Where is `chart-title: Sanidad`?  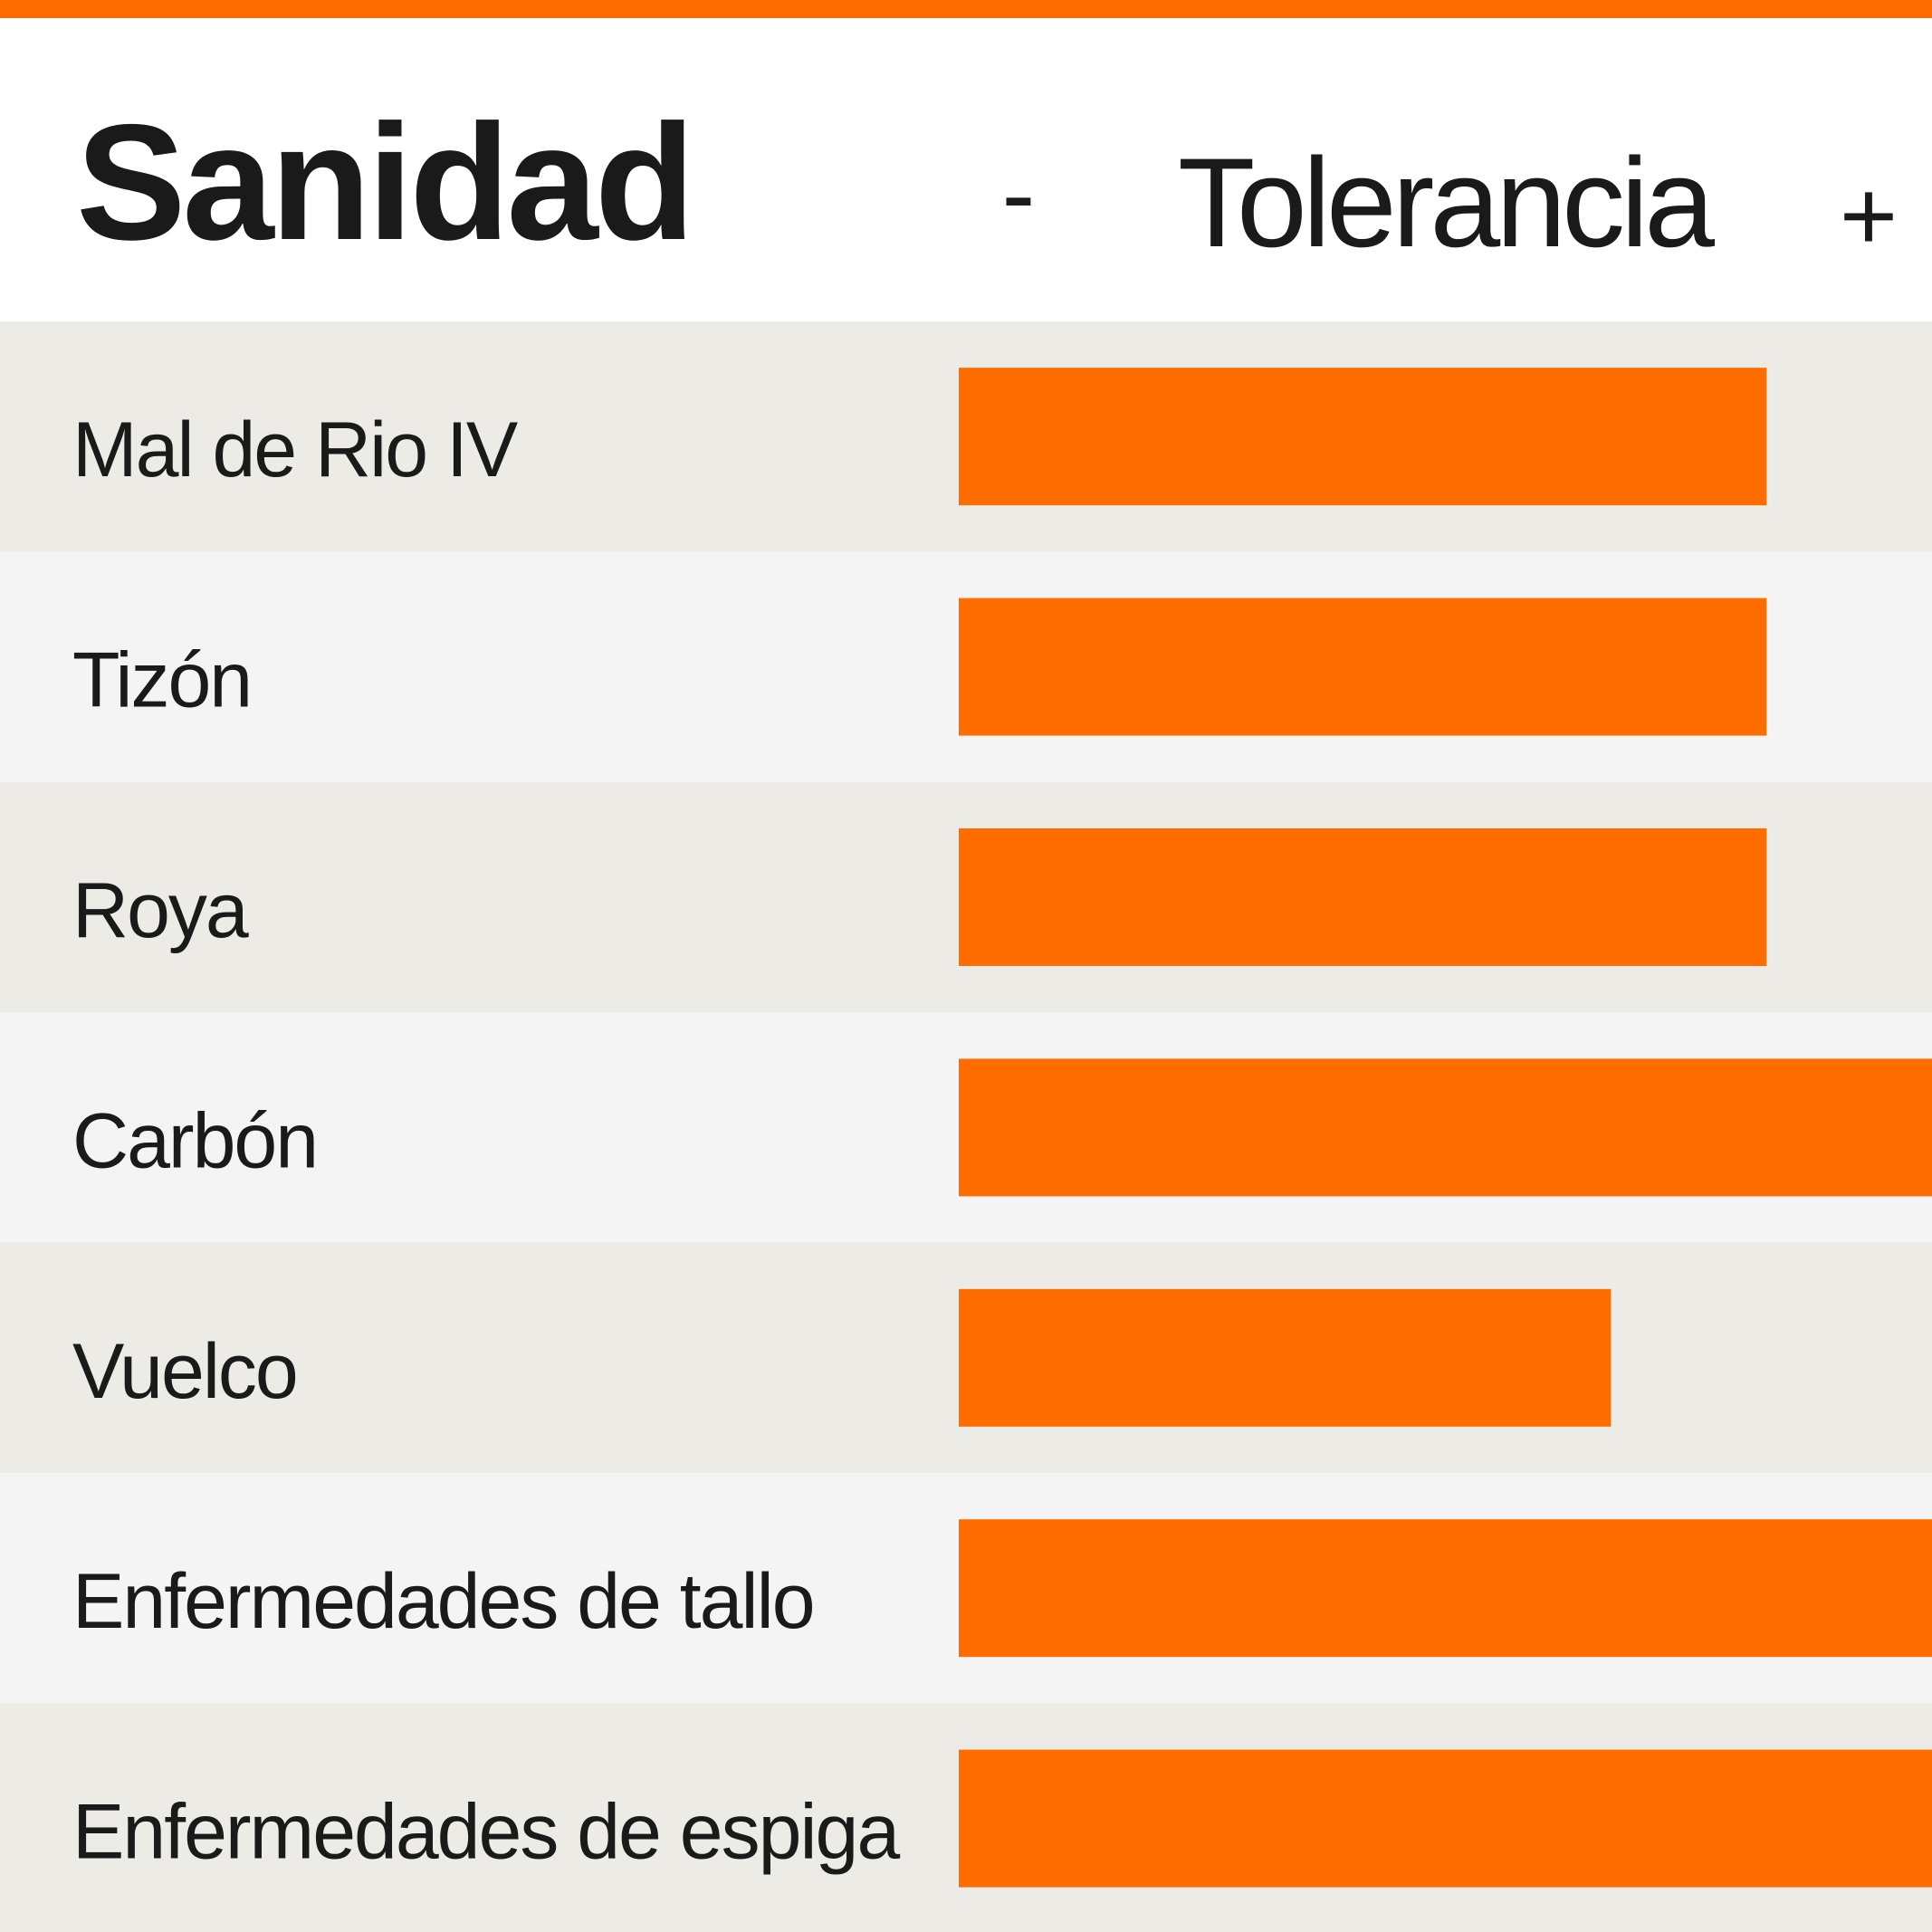
chart-title: Sanidad is located at coordinates (384, 182).